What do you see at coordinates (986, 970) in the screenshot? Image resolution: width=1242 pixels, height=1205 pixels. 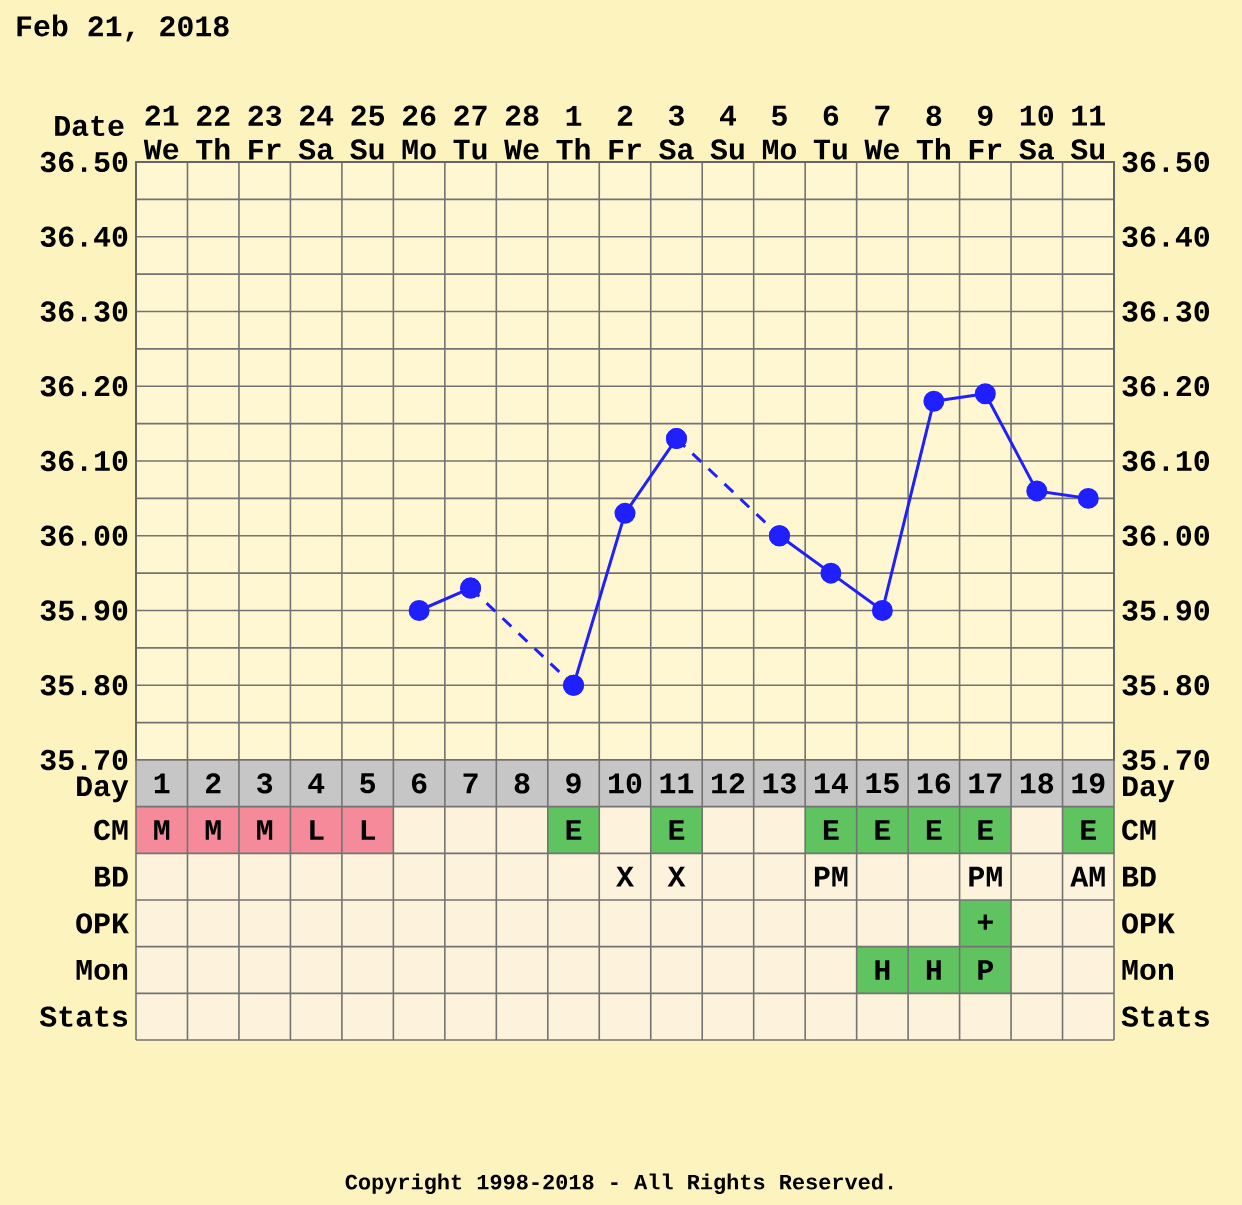 I see `text: P` at bounding box center [986, 970].